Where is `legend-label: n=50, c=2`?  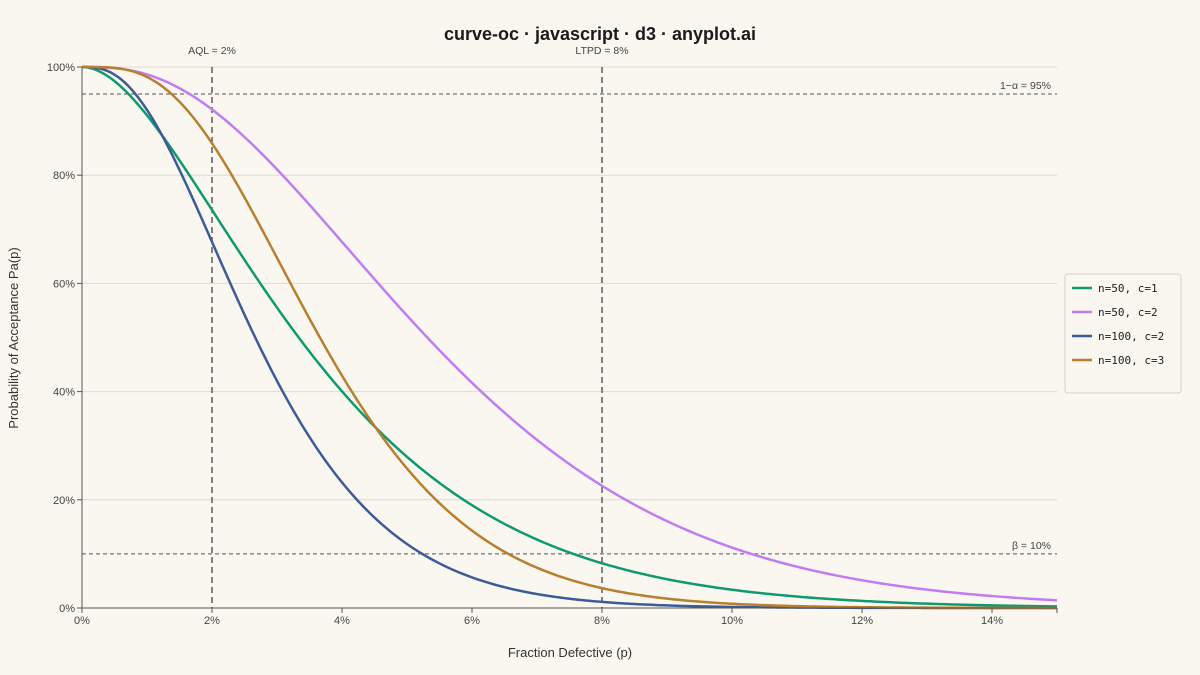 legend-label: n=50, c=2 is located at coordinates (1128, 312).